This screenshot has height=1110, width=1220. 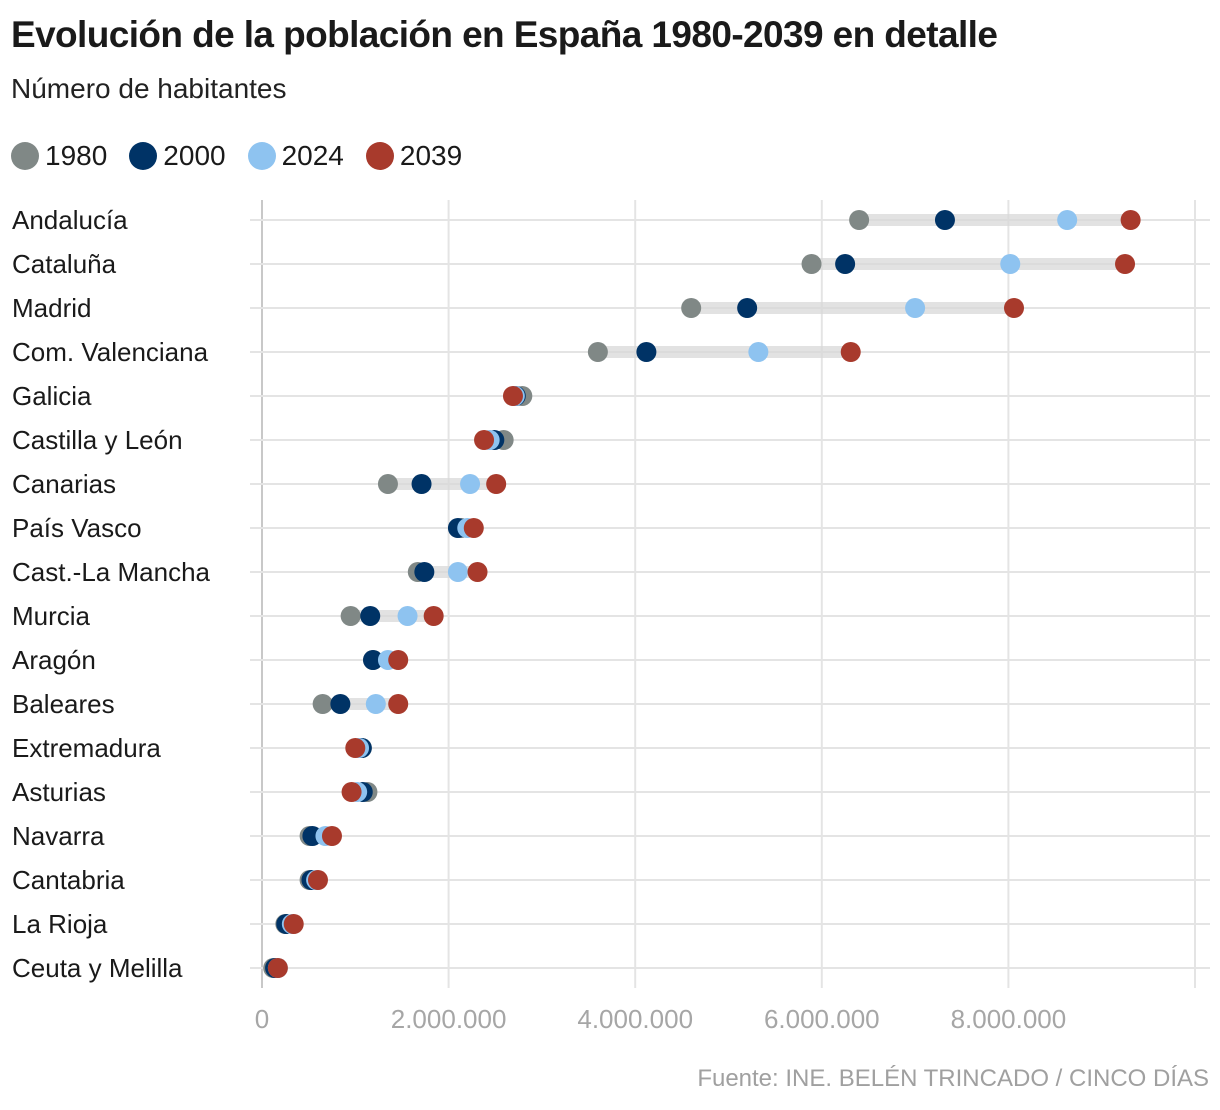 What do you see at coordinates (953, 1078) in the screenshot?
I see `source-note: Fuente: INE. BELÉN TRINCADO / CINCO DÍAS` at bounding box center [953, 1078].